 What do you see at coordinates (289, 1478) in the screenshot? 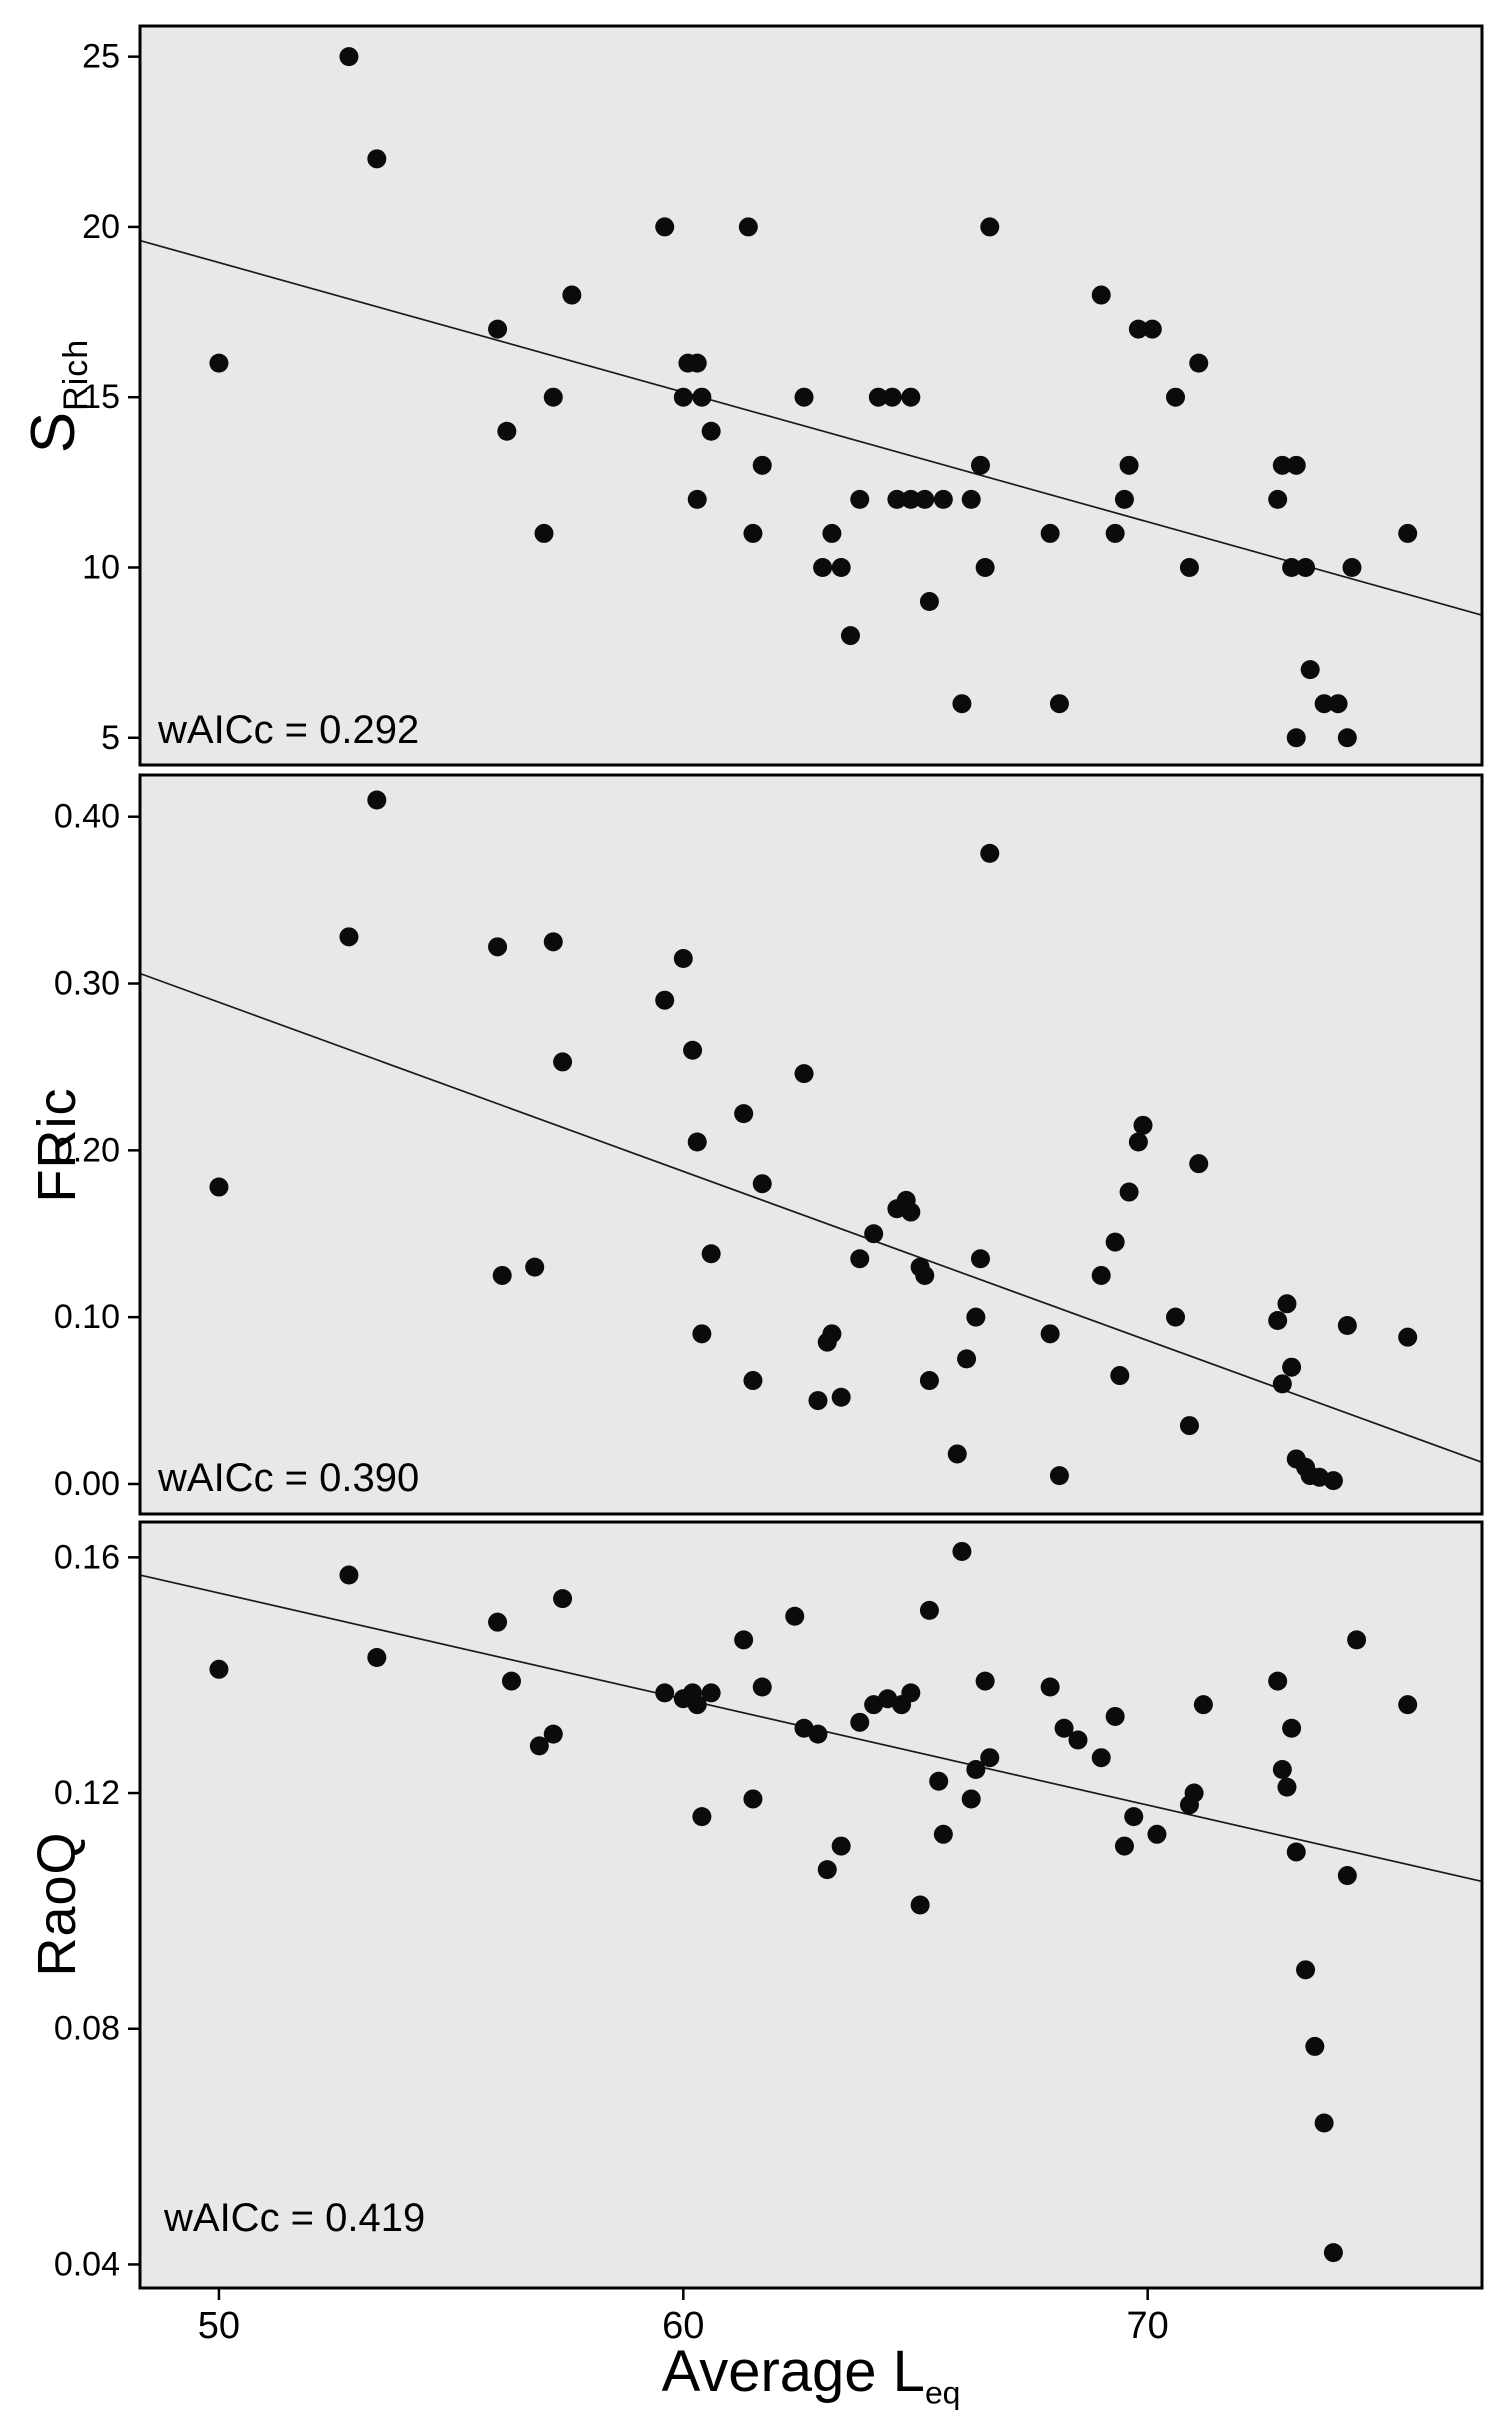
I see `waicc-annotation-fric: wAICc = 0.390` at bounding box center [289, 1478].